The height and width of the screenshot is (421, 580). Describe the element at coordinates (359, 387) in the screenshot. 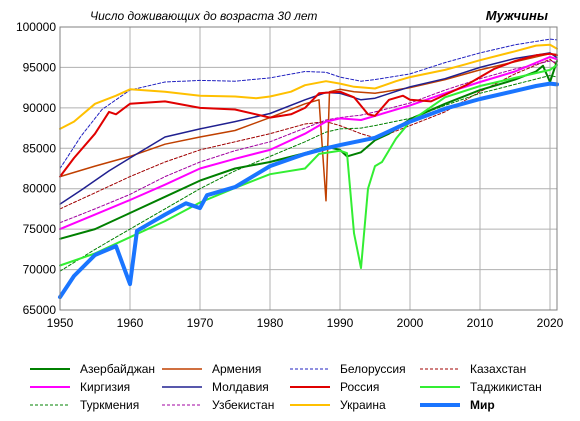

I see `legend-label-6: Россия` at that location.